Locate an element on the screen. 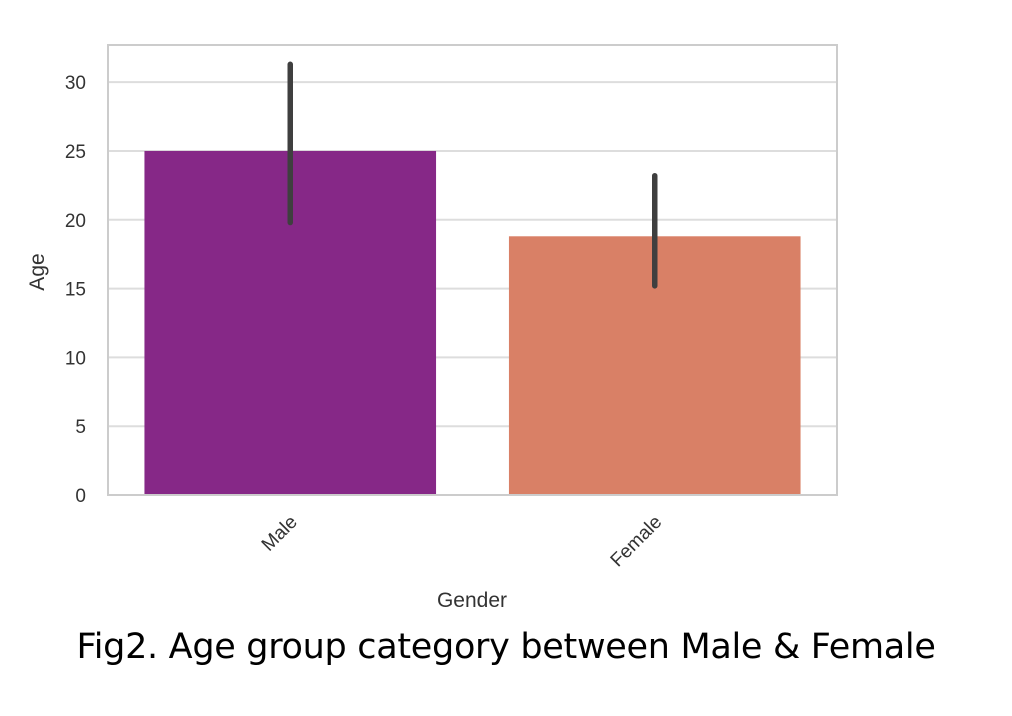  y-axis-label: Age is located at coordinates (37, 271).